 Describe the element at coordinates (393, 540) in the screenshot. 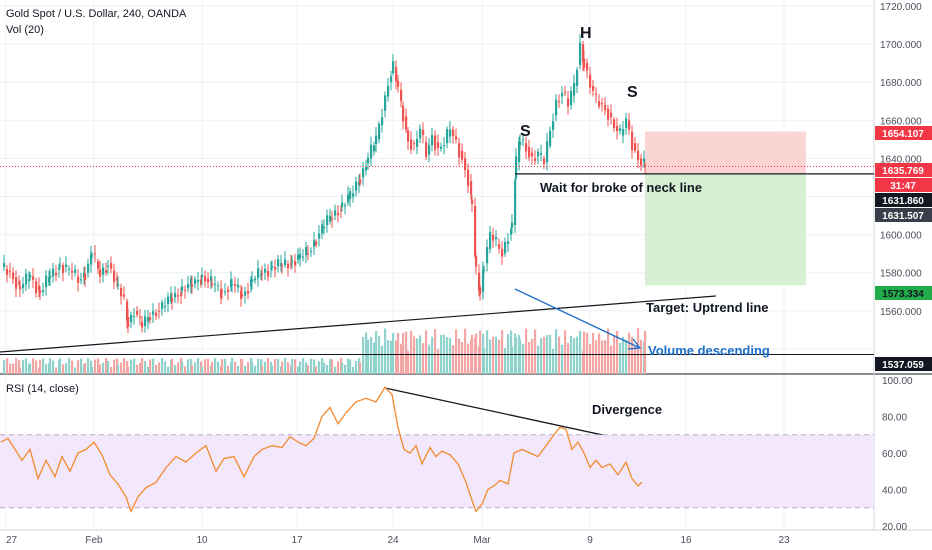

I see `time-tick-label: 24` at that location.